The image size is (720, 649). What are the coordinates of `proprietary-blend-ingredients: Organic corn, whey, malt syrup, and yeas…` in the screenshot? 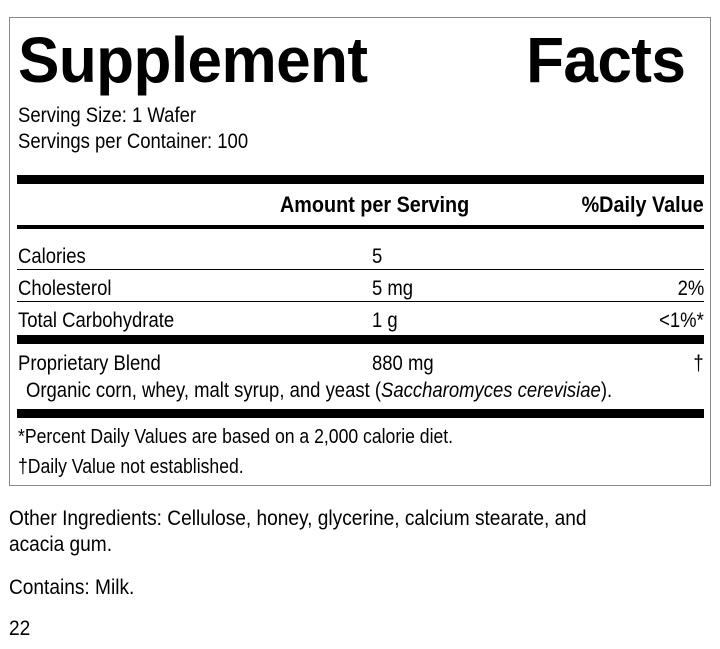 It's located at (319, 391).